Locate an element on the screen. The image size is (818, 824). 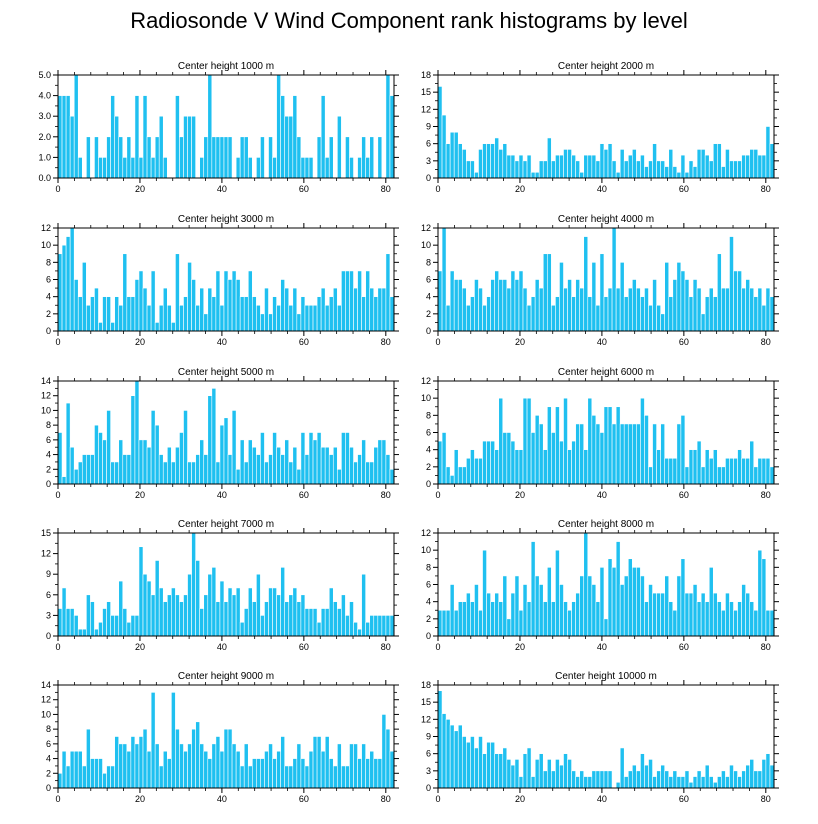
y-tick-label: 6 is located at coordinates (48, 440).